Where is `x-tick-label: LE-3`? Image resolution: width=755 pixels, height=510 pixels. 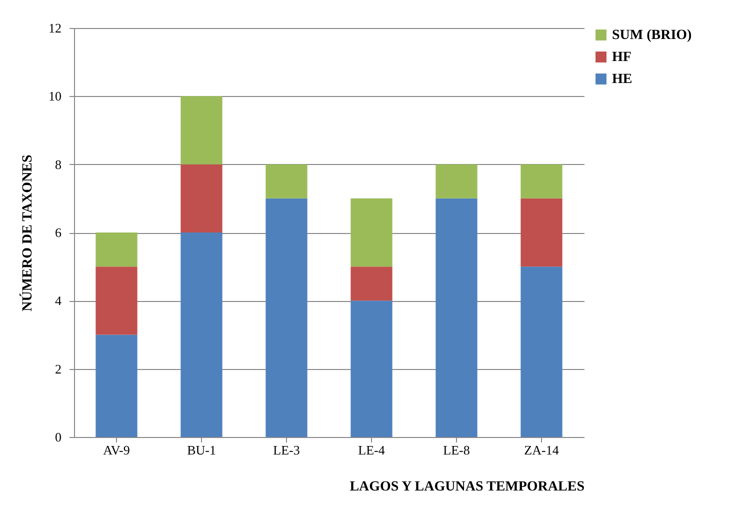 x-tick-label: LE-3 is located at coordinates (286, 450).